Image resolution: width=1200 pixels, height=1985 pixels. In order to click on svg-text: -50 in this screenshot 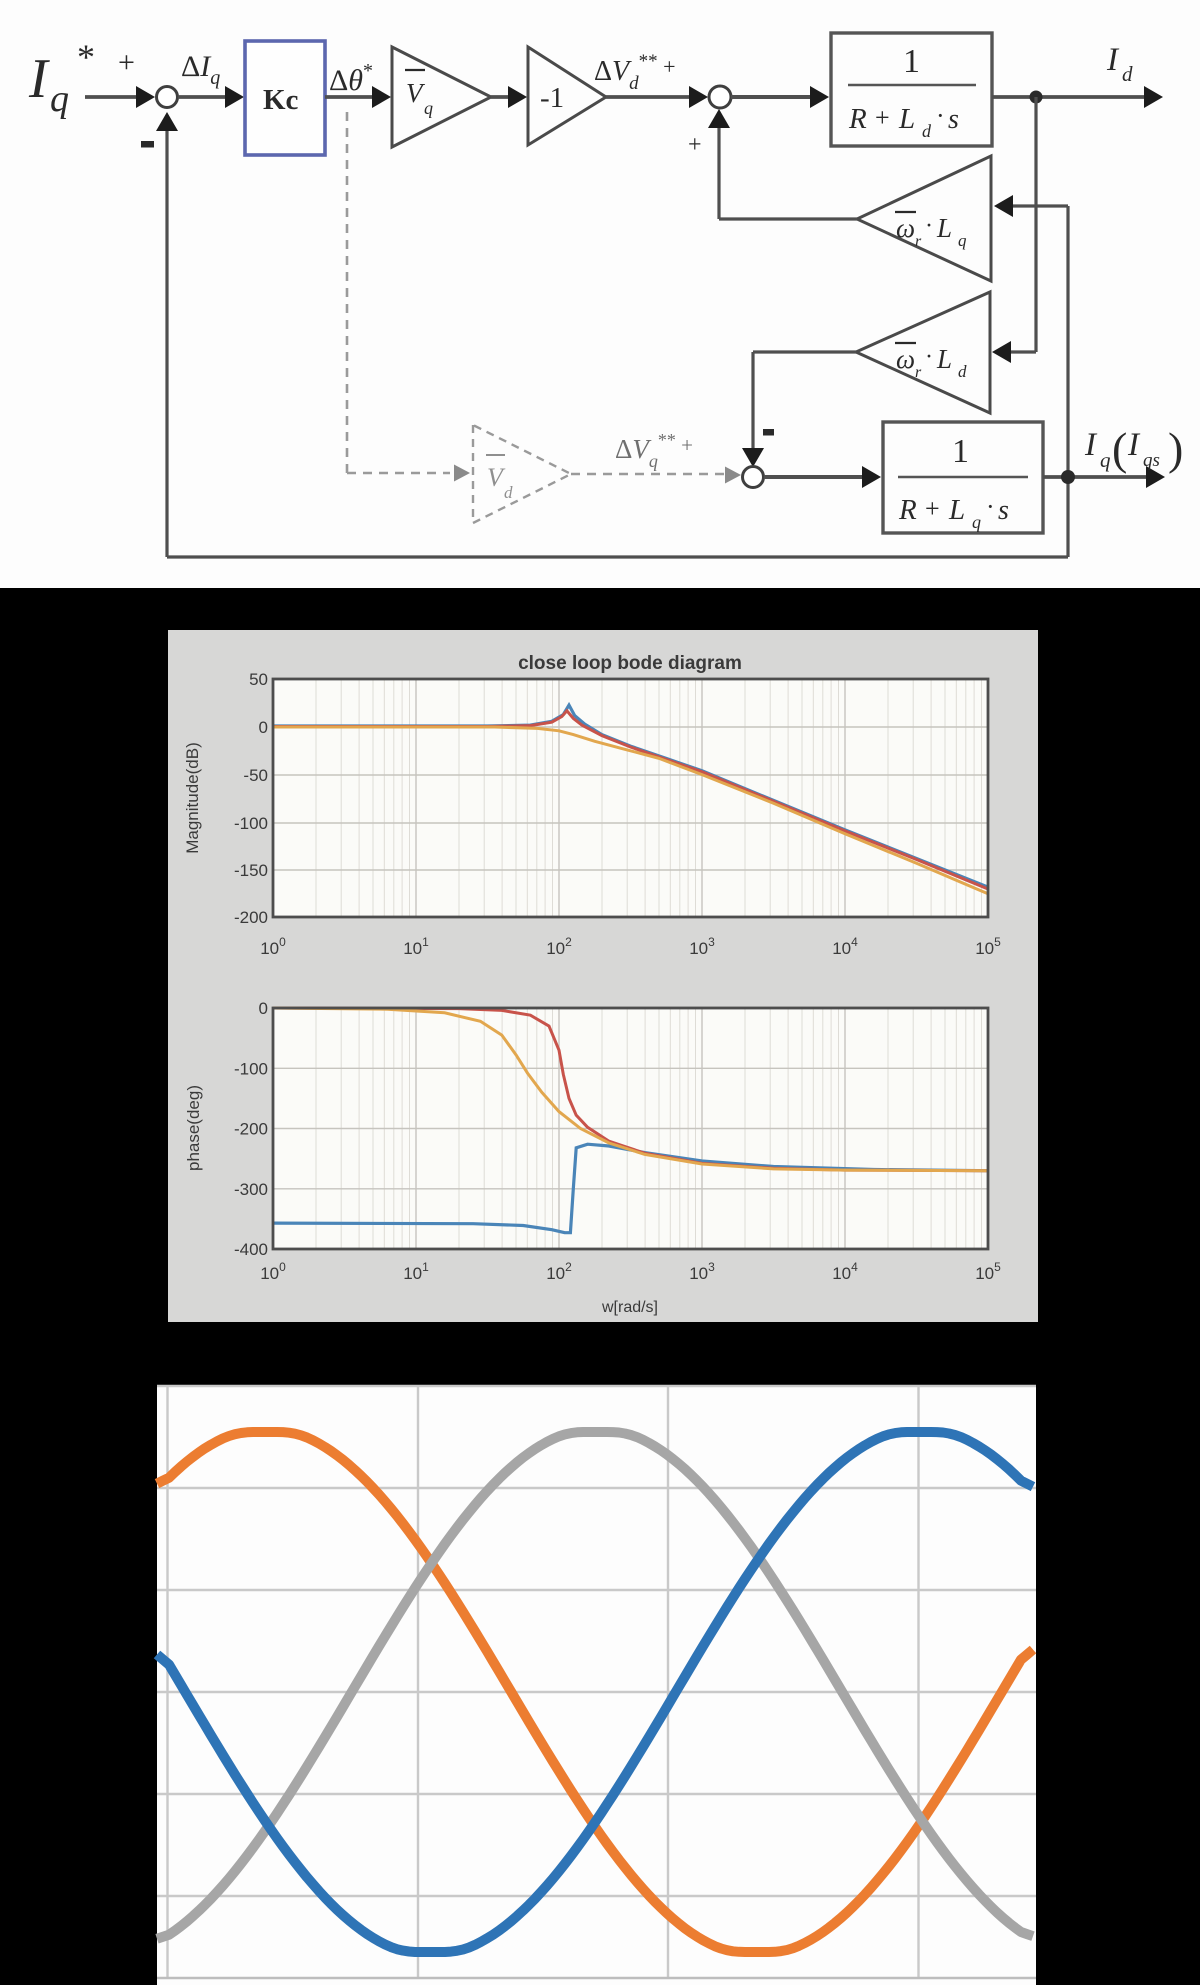, I will do `click(255, 775)`.